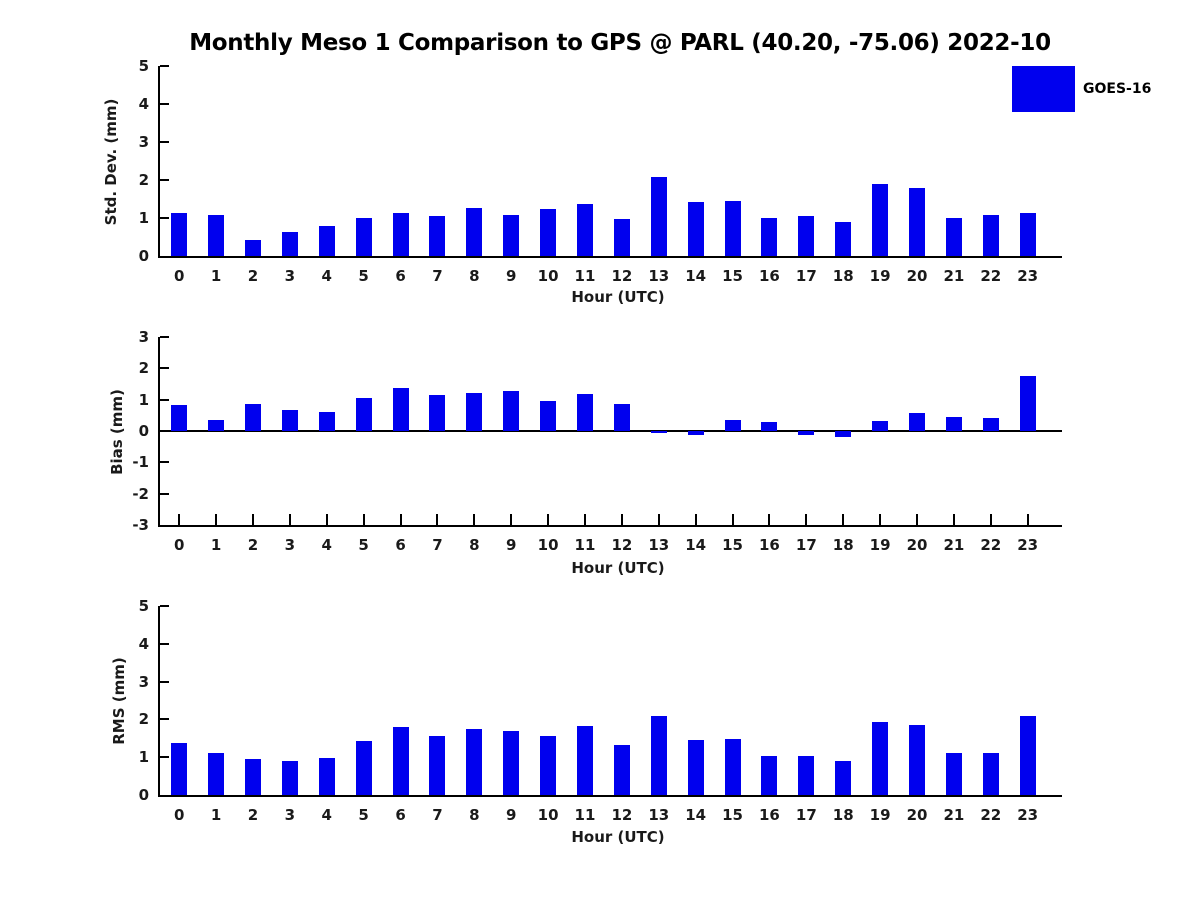 Image resolution: width=1200 pixels, height=900 pixels. What do you see at coordinates (917, 276) in the screenshot?
I see `x-tick-label: 20` at bounding box center [917, 276].